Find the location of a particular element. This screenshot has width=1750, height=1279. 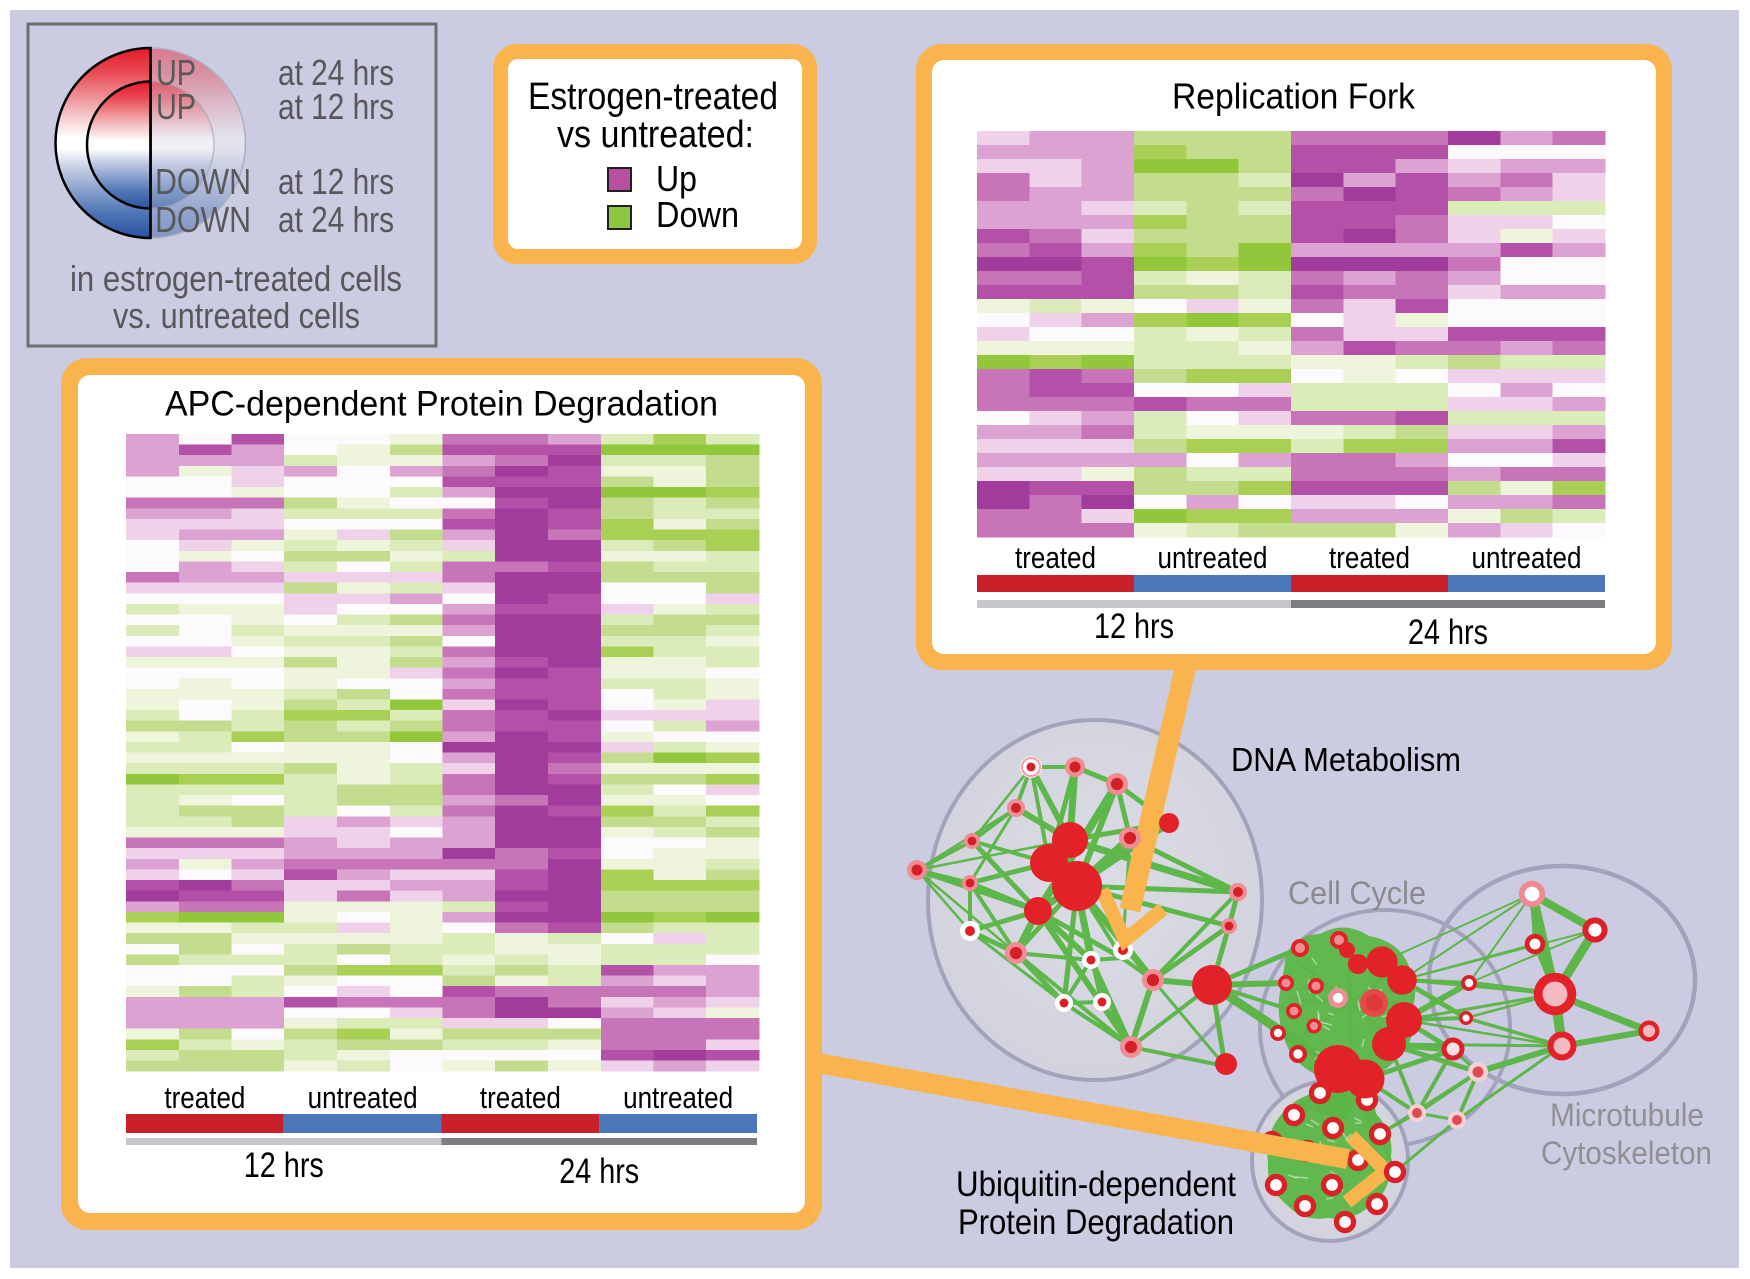

svg-text: Replication Fork is located at coordinates (1294, 96).